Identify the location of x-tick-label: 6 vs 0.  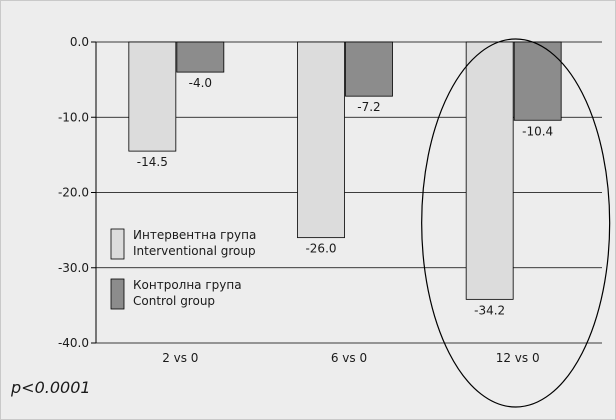
(349, 358).